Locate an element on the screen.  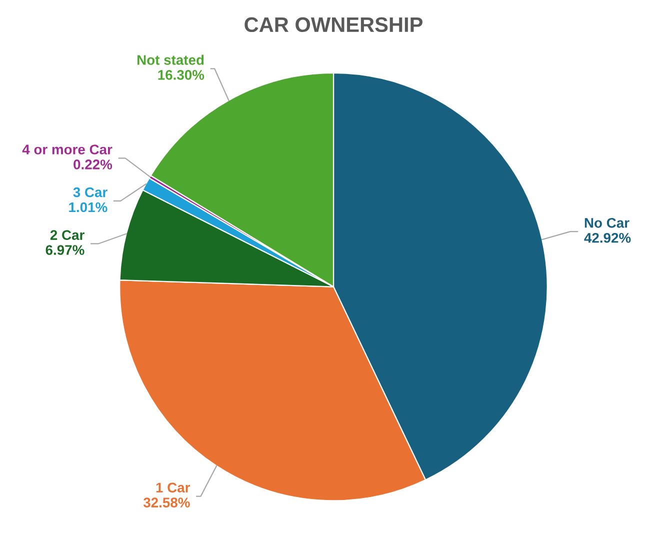
slice-label: 1 Car is located at coordinates (173, 487).